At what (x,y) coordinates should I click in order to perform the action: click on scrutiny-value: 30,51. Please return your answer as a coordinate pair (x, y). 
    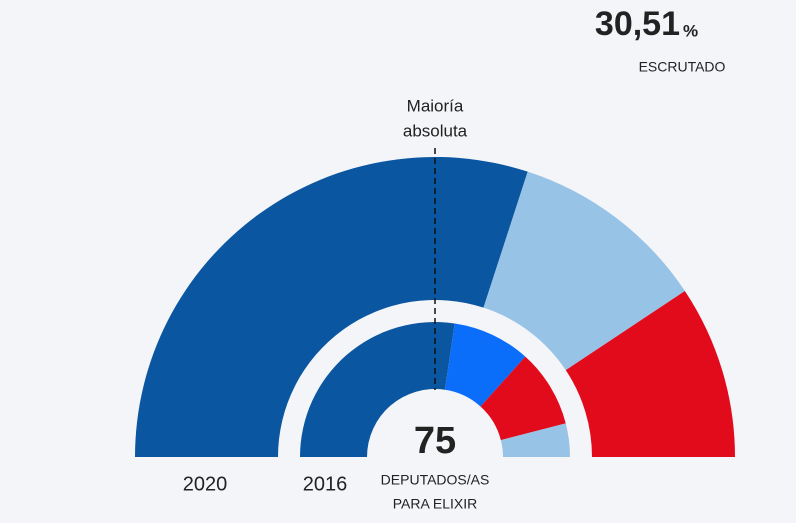
    Looking at the image, I should click on (637, 24).